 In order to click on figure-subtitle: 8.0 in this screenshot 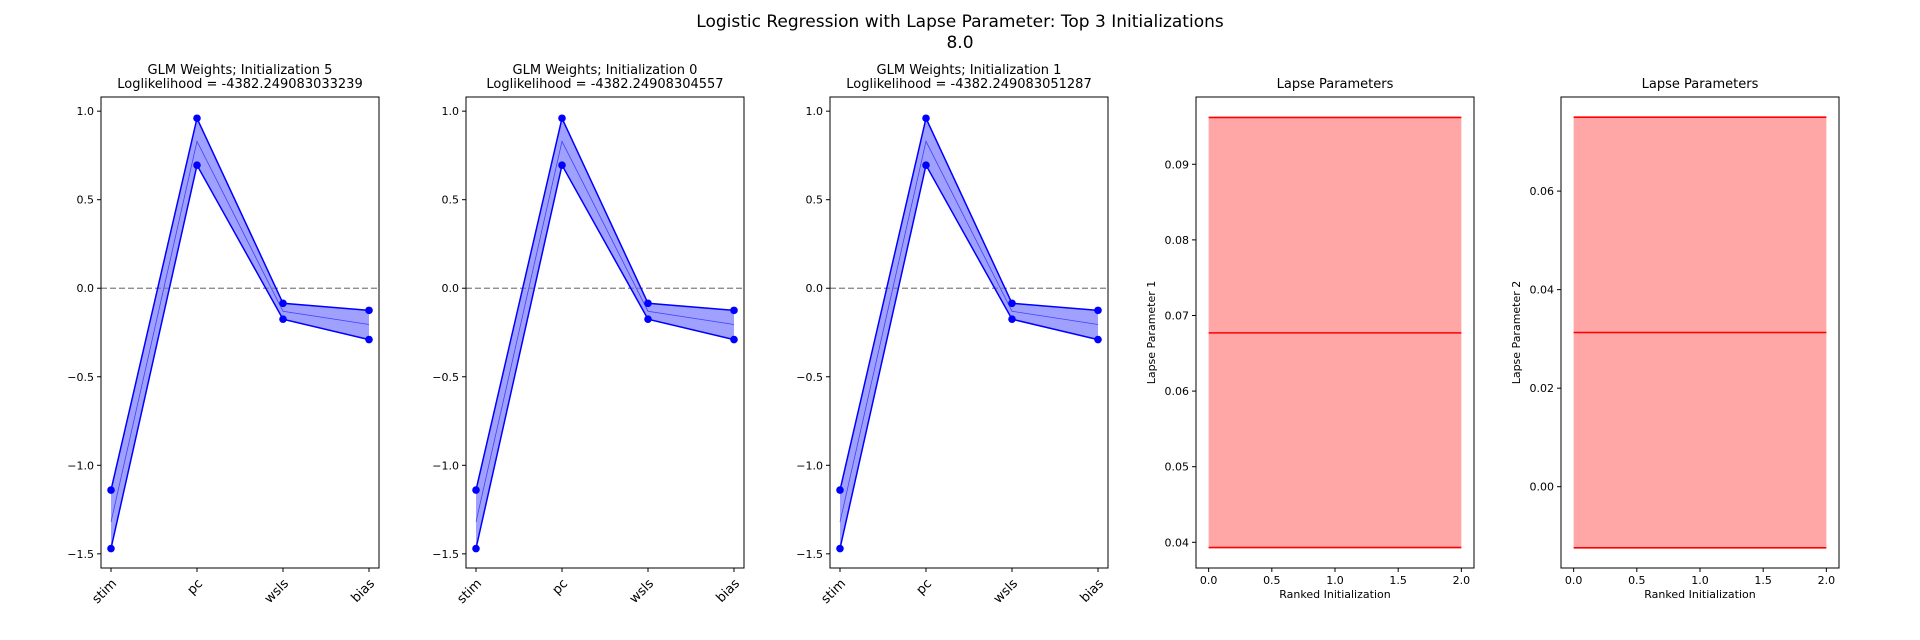, I will do `click(959, 43)`.